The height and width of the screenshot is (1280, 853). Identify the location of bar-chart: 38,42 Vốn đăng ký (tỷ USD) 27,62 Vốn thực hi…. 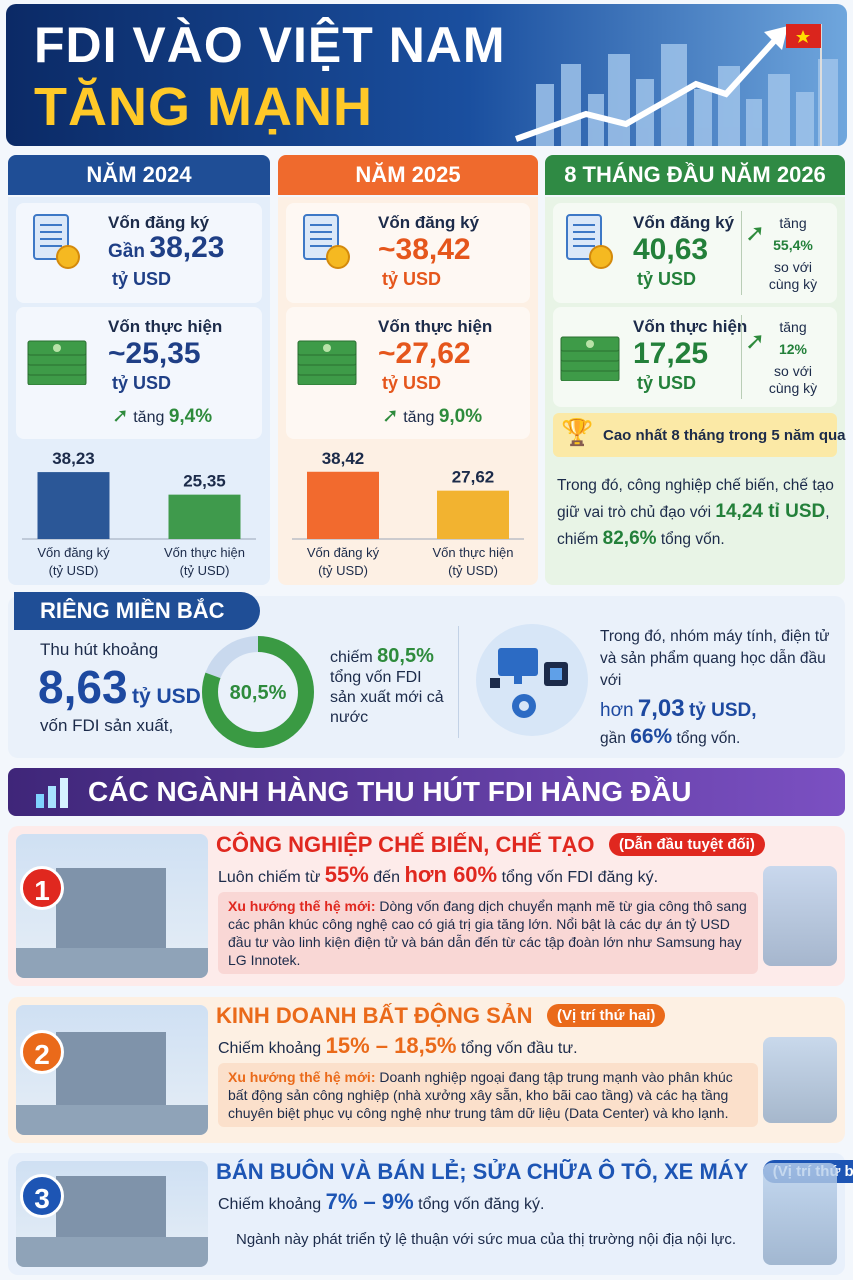
(408, 513).